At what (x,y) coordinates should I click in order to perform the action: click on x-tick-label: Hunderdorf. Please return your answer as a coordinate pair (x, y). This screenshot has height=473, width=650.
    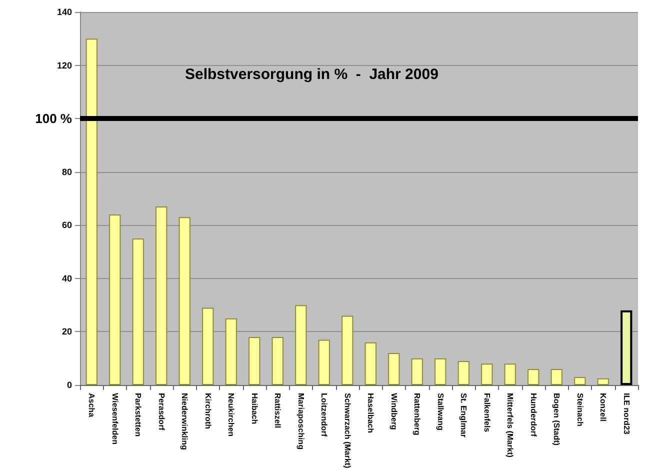
    Looking at the image, I should click on (533, 415).